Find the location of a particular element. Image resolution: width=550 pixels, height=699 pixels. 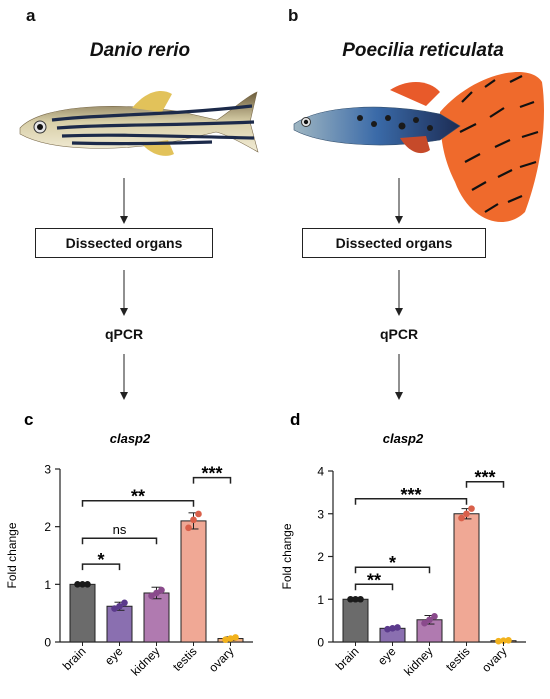

bar-eye is located at coordinates (119, 624).